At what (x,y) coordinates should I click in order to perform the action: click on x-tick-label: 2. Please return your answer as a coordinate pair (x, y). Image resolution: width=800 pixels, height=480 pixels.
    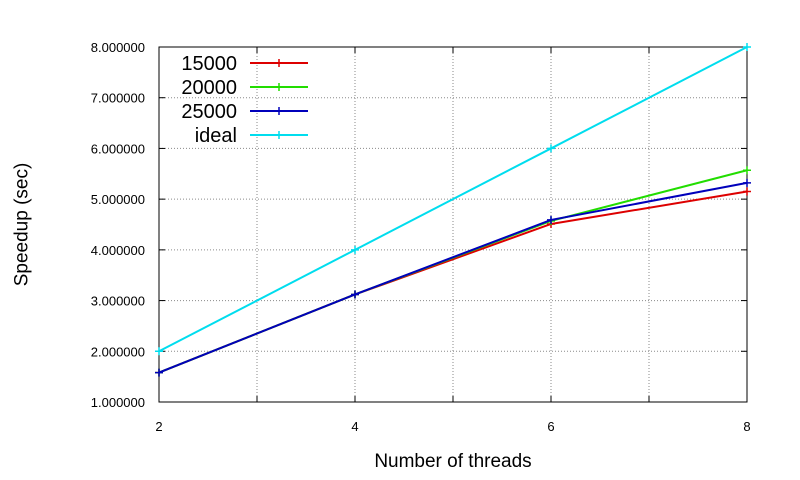
    Looking at the image, I should click on (158, 426).